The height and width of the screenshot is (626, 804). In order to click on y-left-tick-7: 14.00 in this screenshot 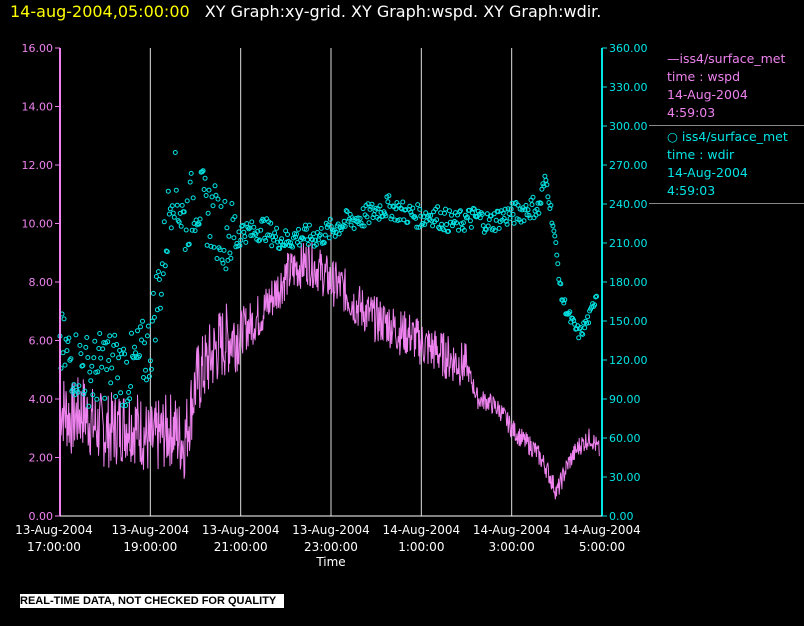, I will do `click(38, 107)`.